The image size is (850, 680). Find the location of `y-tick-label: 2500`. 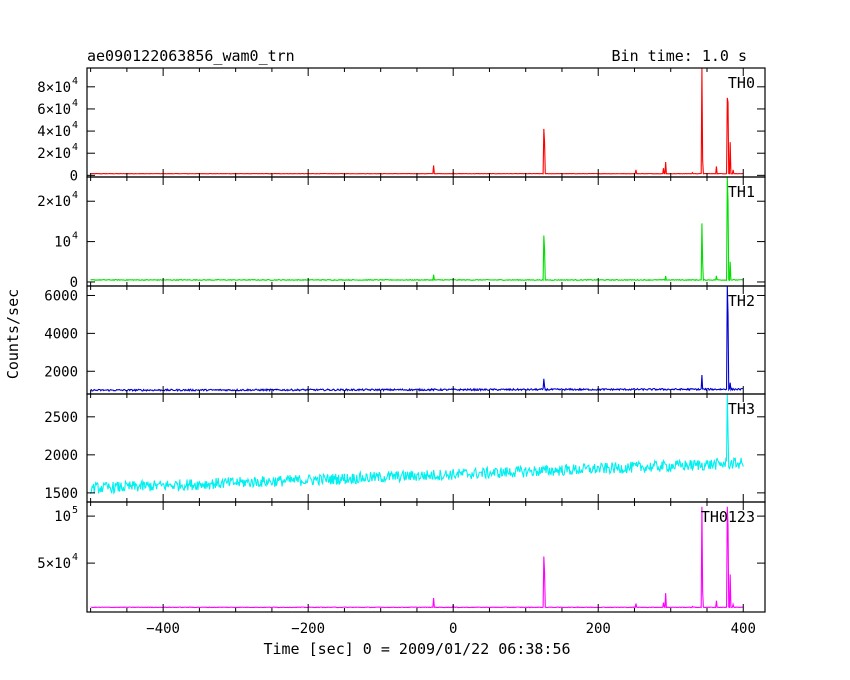

y-tick-label: 2500 is located at coordinates (61, 418).